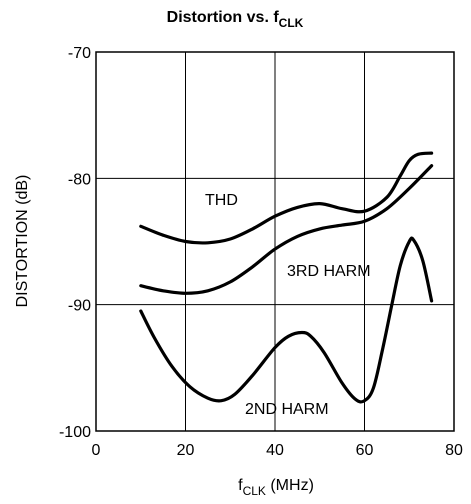 The width and height of the screenshot is (471, 504). What do you see at coordinates (22, 241) in the screenshot?
I see `y-axis-label: DISTORTION (dB)` at bounding box center [22, 241].